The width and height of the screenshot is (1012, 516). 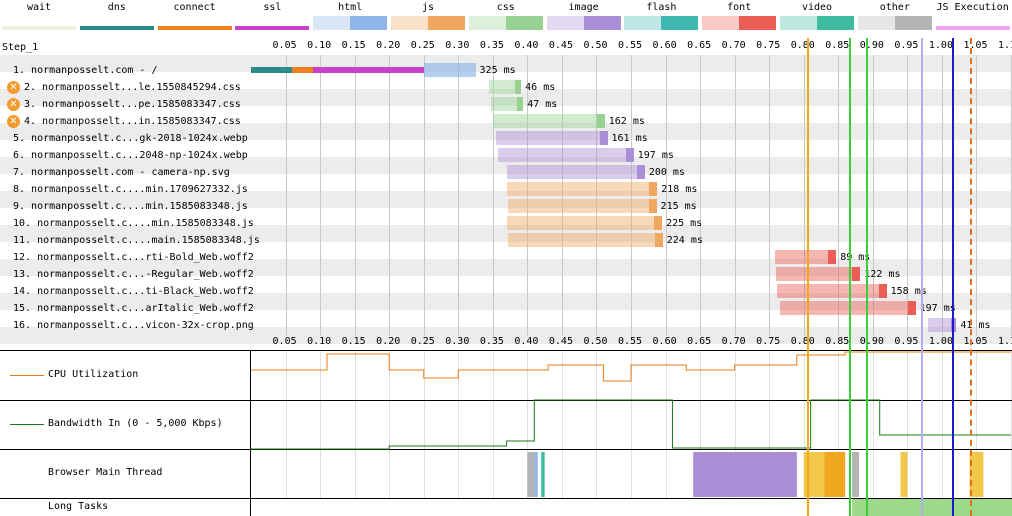 I want to click on request-label: 2. normanposselt...le.1550845294.css, so click(x=132, y=87).